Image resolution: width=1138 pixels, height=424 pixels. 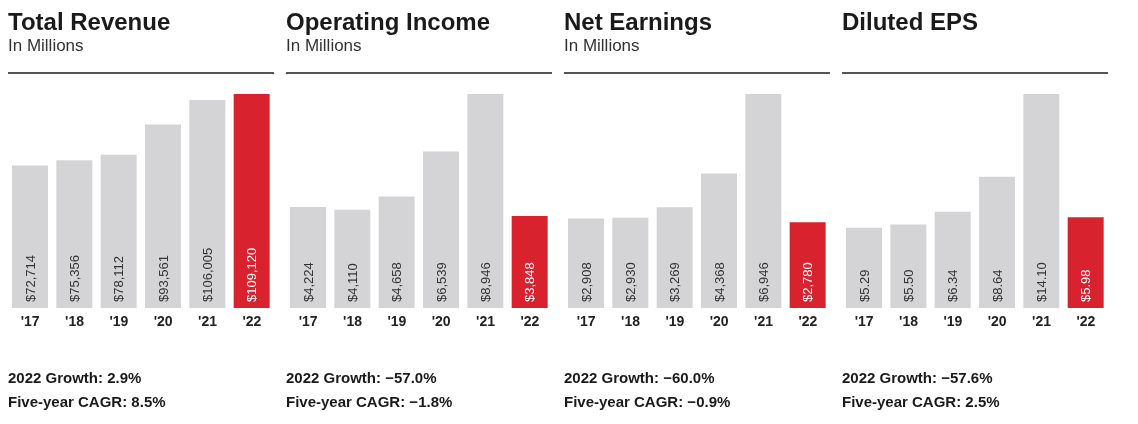 What do you see at coordinates (675, 282) in the screenshot?
I see `data-label: $3,269` at bounding box center [675, 282].